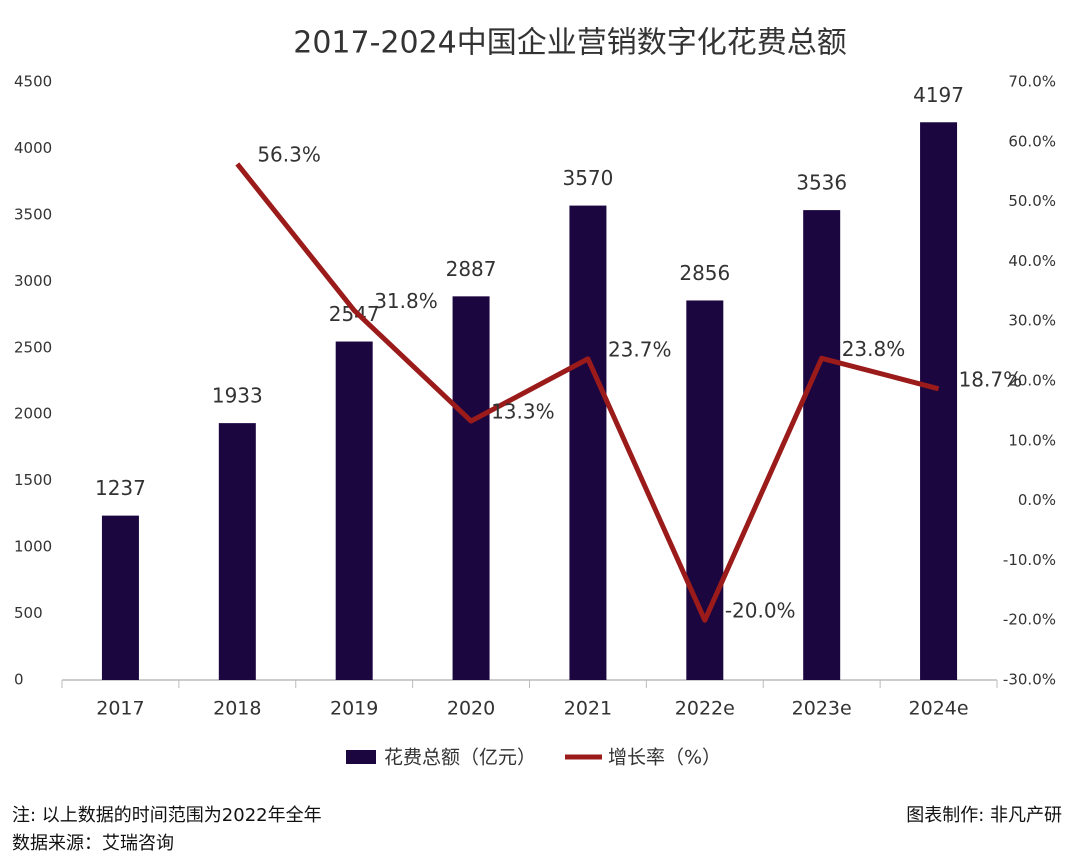 Image resolution: width=1080 pixels, height=868 pixels. What do you see at coordinates (1032, 381) in the screenshot?
I see `y2-tick-label: 20.0%` at bounding box center [1032, 381].